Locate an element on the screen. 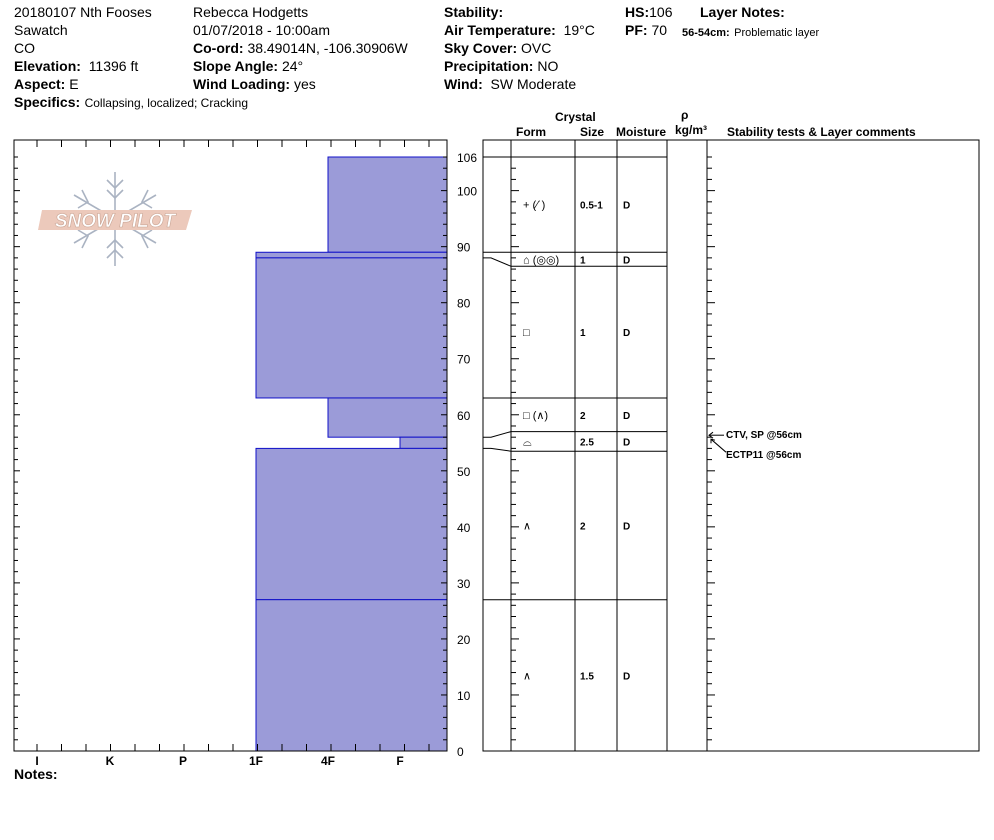 The image size is (994, 840). wind-label: Wind: is located at coordinates (463, 84).